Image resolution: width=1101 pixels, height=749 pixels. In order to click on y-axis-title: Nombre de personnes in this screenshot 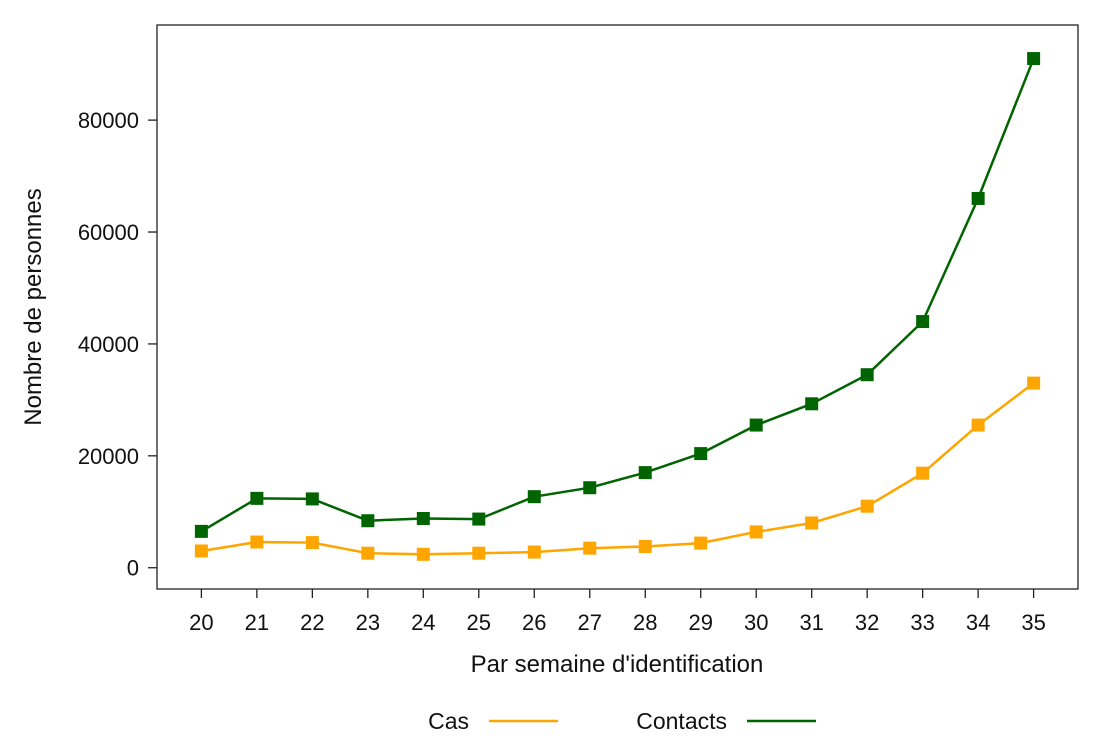, I will do `click(33, 306)`.